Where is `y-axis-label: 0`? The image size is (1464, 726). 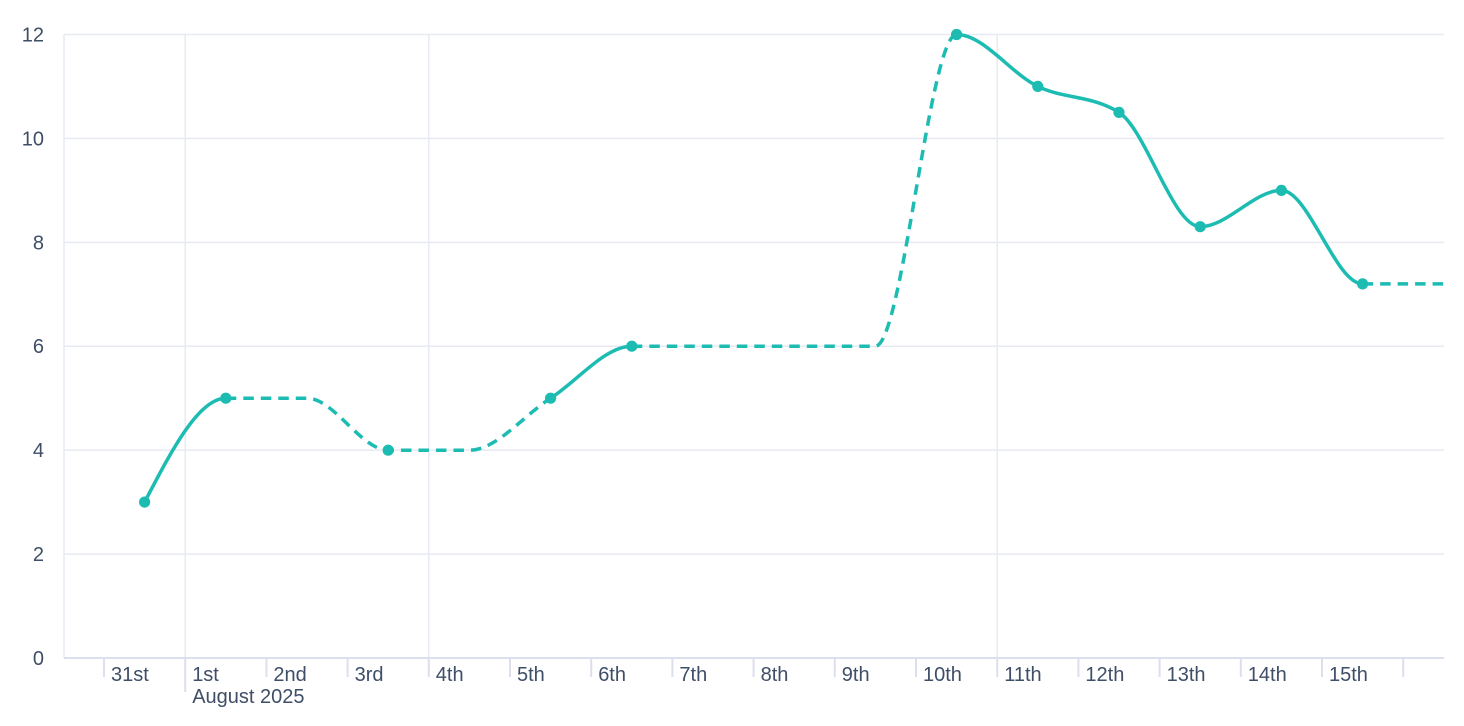
y-axis-label: 0 is located at coordinates (38, 659).